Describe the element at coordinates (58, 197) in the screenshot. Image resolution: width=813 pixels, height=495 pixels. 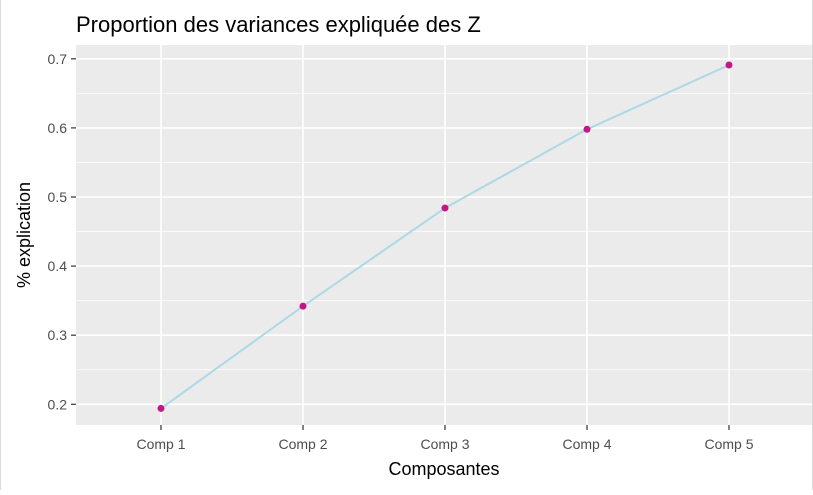
I see `y-tick-label: 0.5` at that location.